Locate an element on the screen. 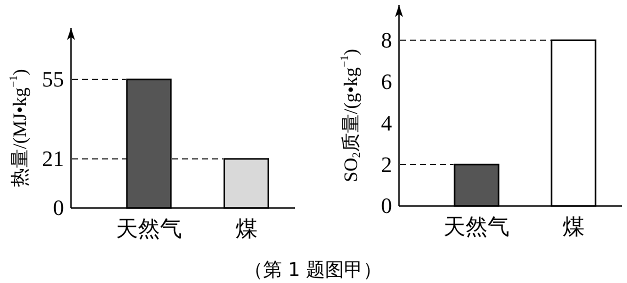  y-tick-label: 8 is located at coordinates (386, 39).